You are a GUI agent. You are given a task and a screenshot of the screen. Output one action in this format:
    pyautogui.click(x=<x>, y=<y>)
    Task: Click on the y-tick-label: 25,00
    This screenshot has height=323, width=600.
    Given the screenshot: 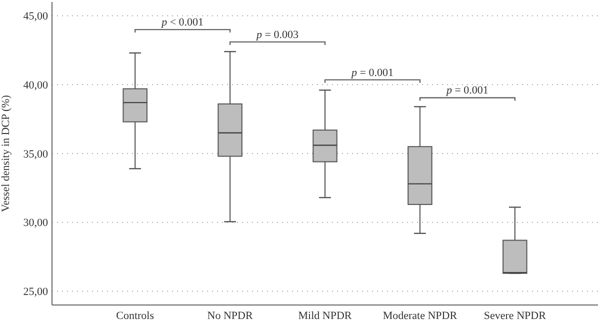 What is the action you would take?
    pyautogui.click(x=35, y=292)
    